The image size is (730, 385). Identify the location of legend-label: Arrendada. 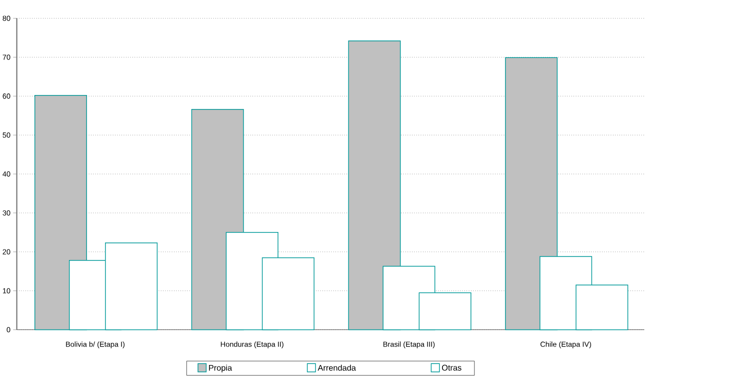
(337, 367).